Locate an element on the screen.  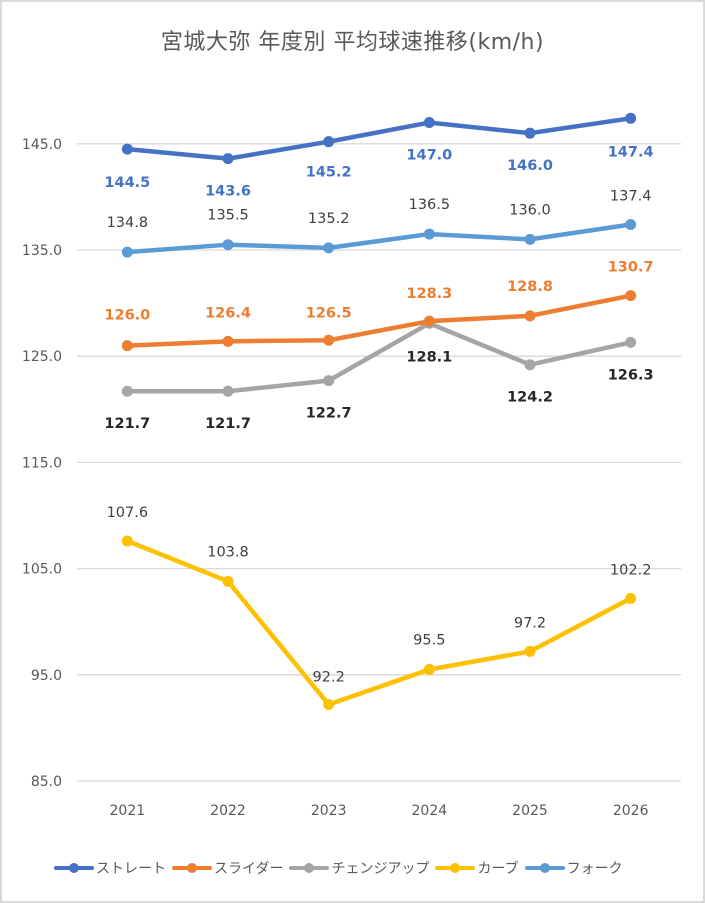
data-label-changeup: 124.2 is located at coordinates (530, 398).